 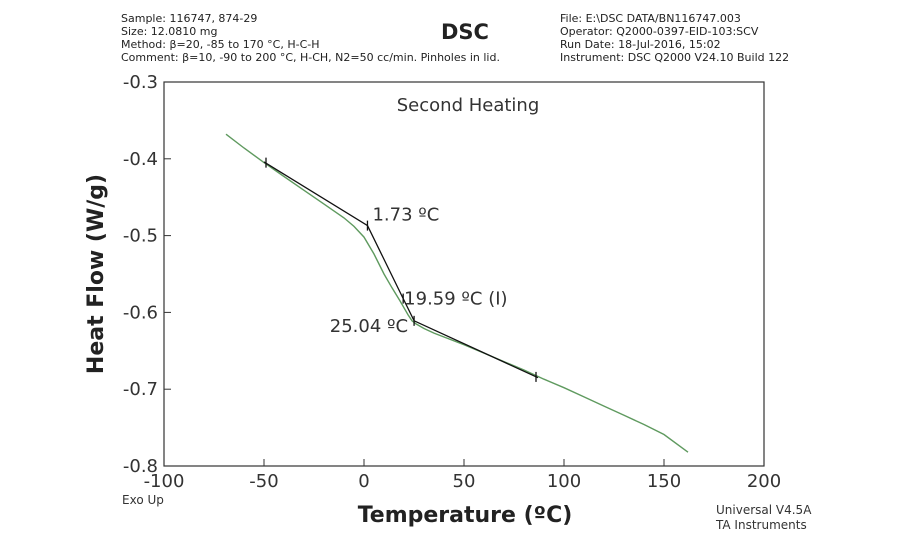 I want to click on size-line: Size: 12.0810 mg, so click(x=169, y=31).